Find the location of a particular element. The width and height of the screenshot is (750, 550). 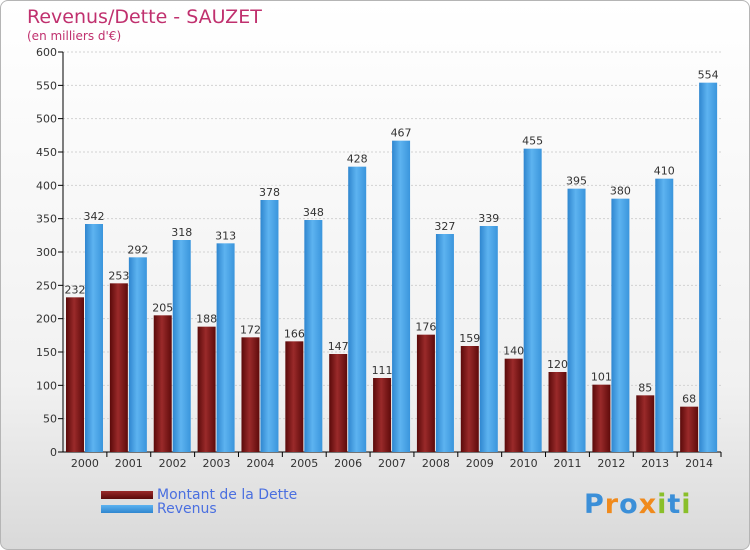

data-label-dette: 176 is located at coordinates (425, 327).